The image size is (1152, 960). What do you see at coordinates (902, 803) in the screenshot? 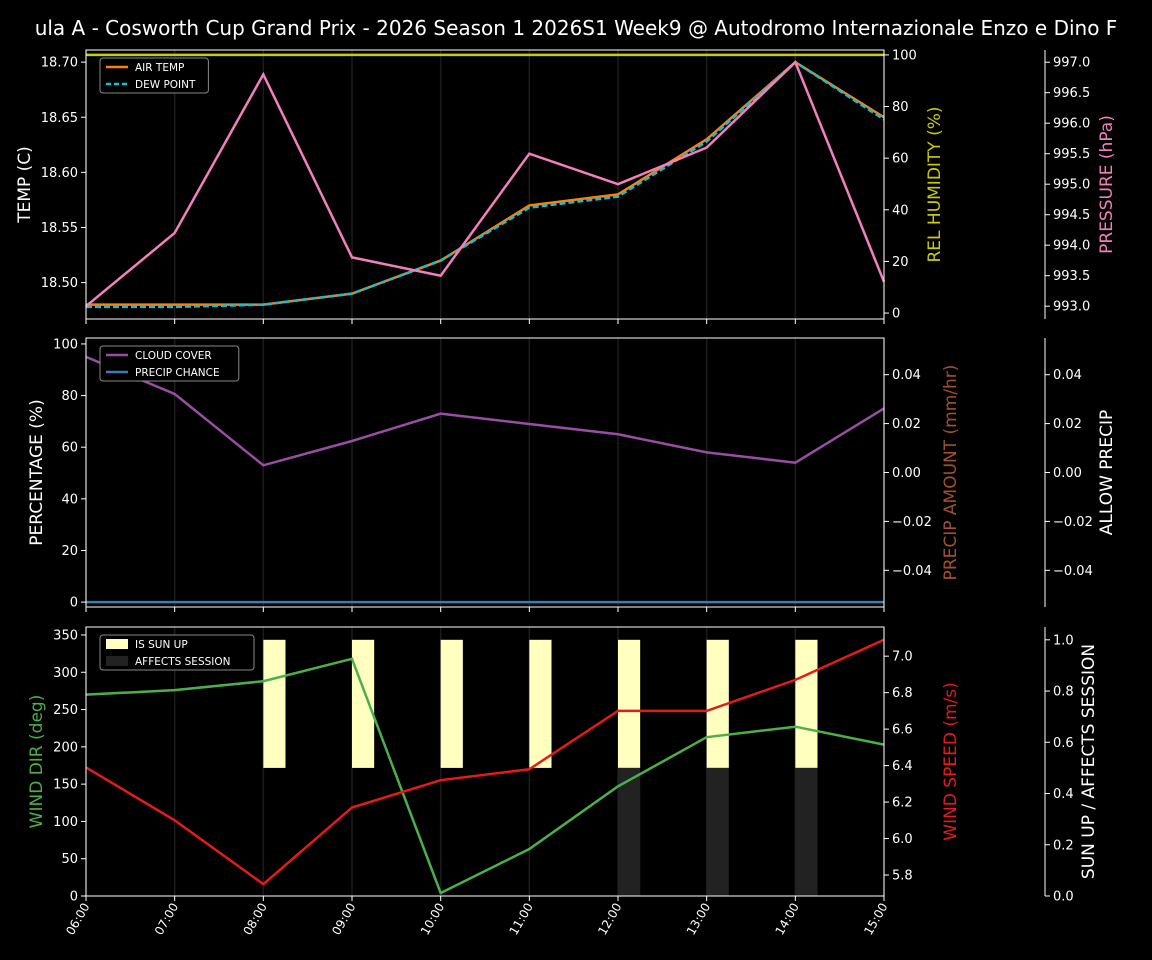
I see `y2-tick-label: 6.2` at bounding box center [902, 803].